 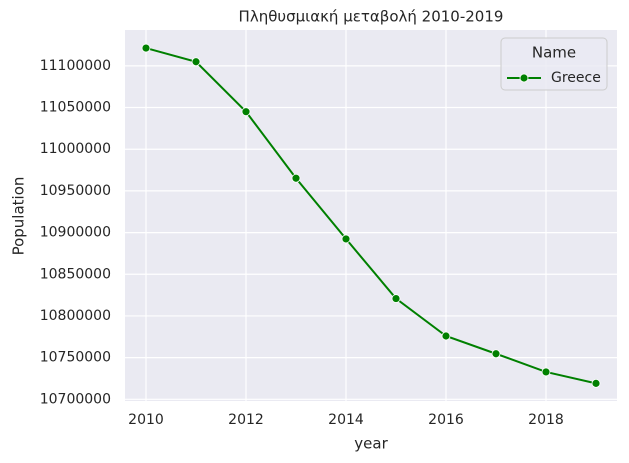 I want to click on y-tick-label: 10700000, so click(x=75, y=399).